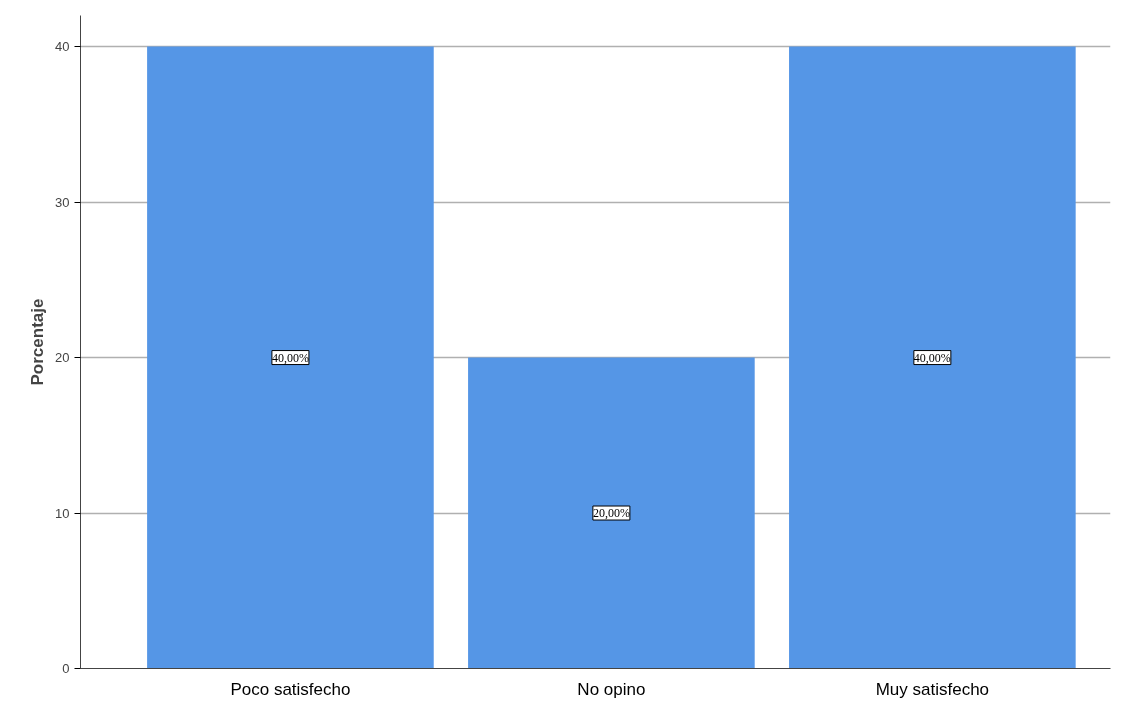 The image size is (1134, 714). Describe the element at coordinates (62, 202) in the screenshot. I see `y-tick-label: 30` at that location.